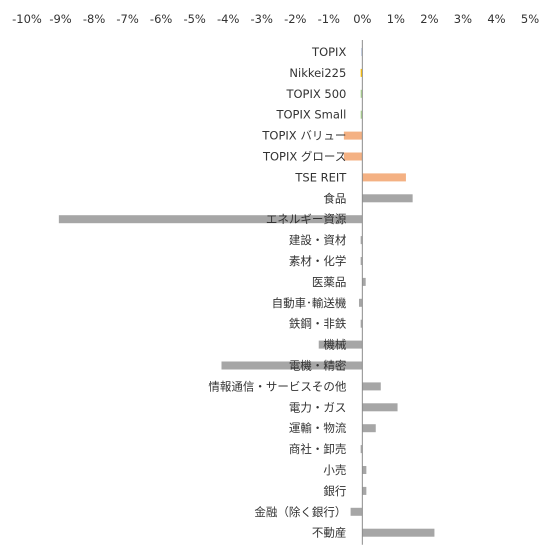  What do you see at coordinates (463, 19) in the screenshot?
I see `x-tick-label: 3%` at bounding box center [463, 19].